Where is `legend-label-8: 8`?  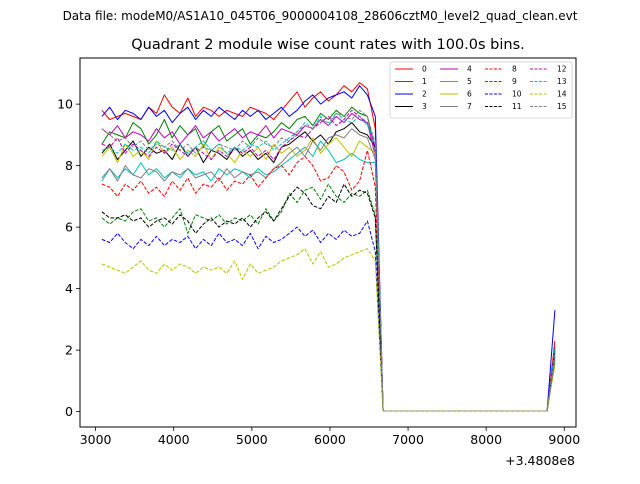
legend-label-8: 8 is located at coordinates (514, 69).